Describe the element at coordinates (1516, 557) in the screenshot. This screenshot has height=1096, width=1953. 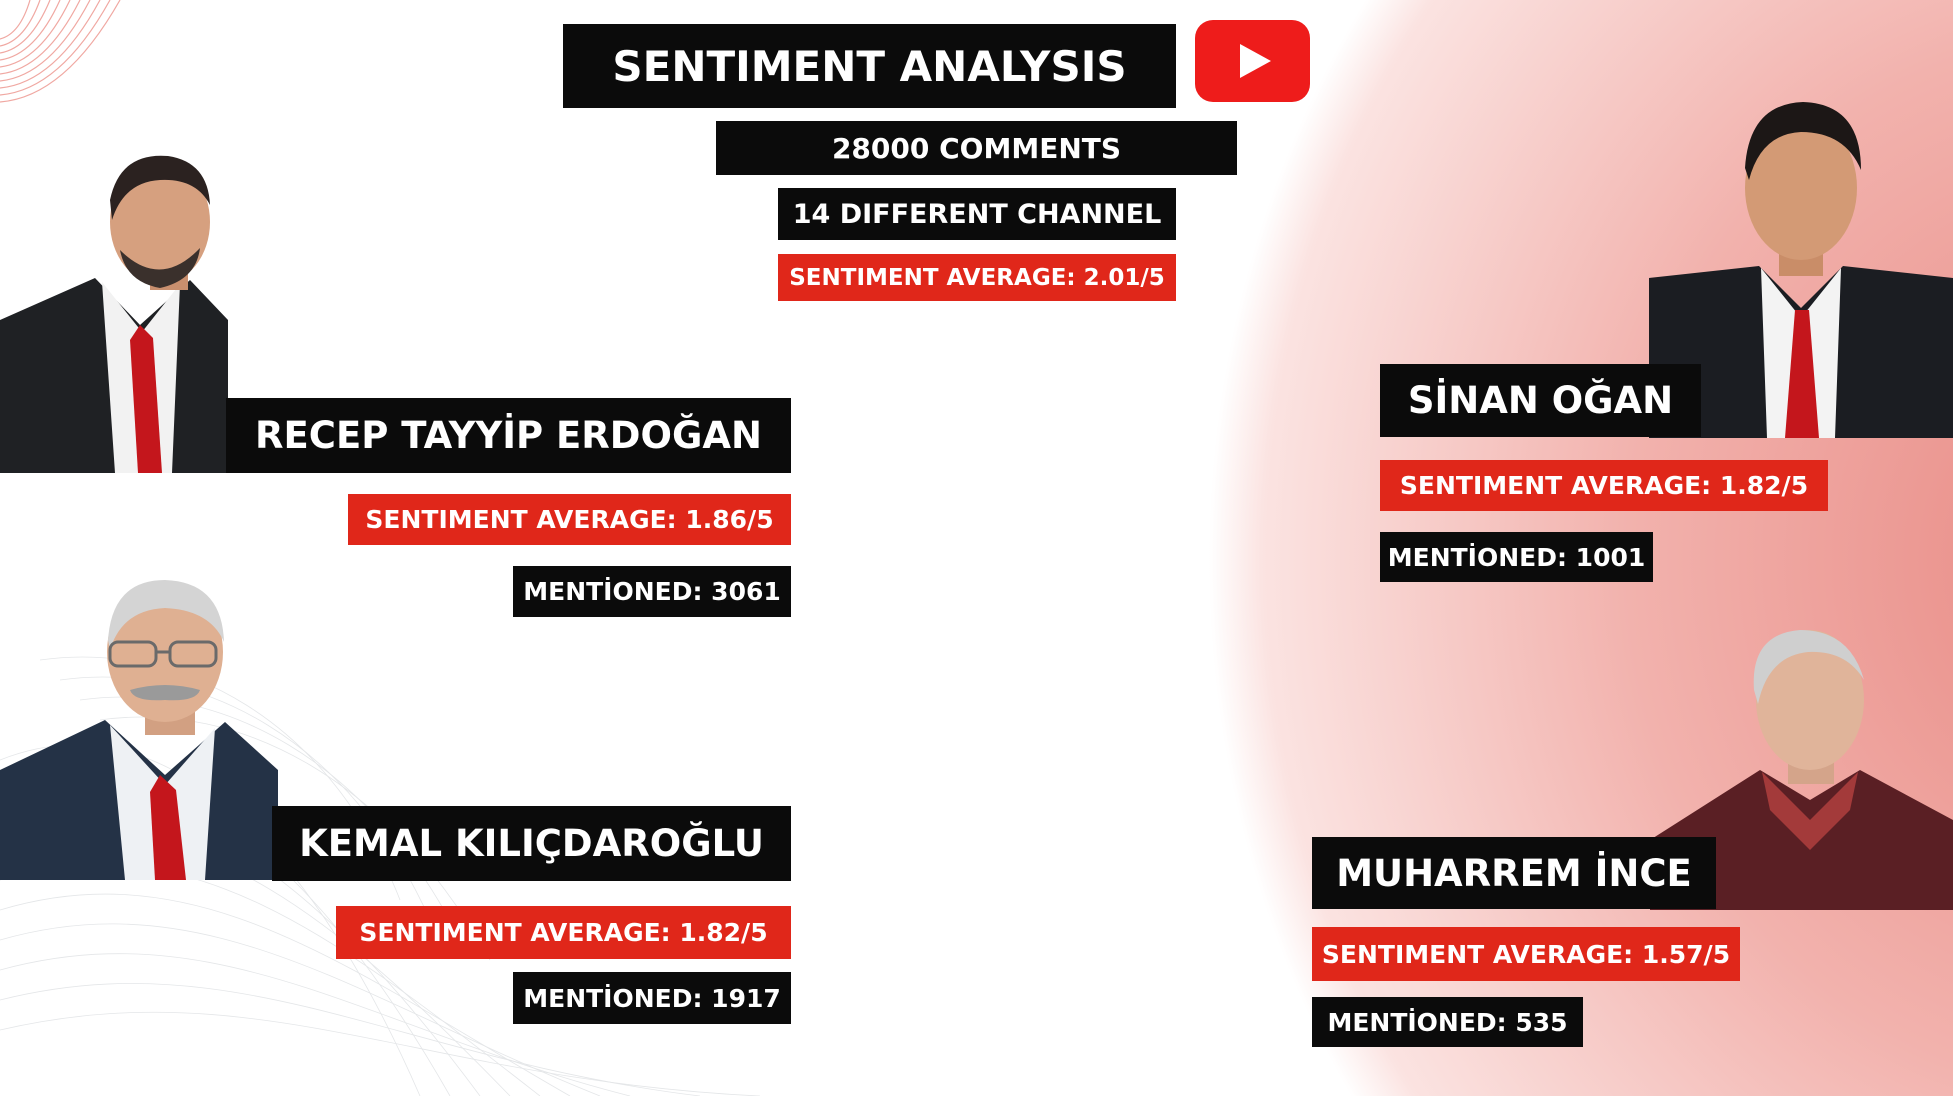
I see `candidate-mentioned-ogan: MENTİONED: 1001` at that location.